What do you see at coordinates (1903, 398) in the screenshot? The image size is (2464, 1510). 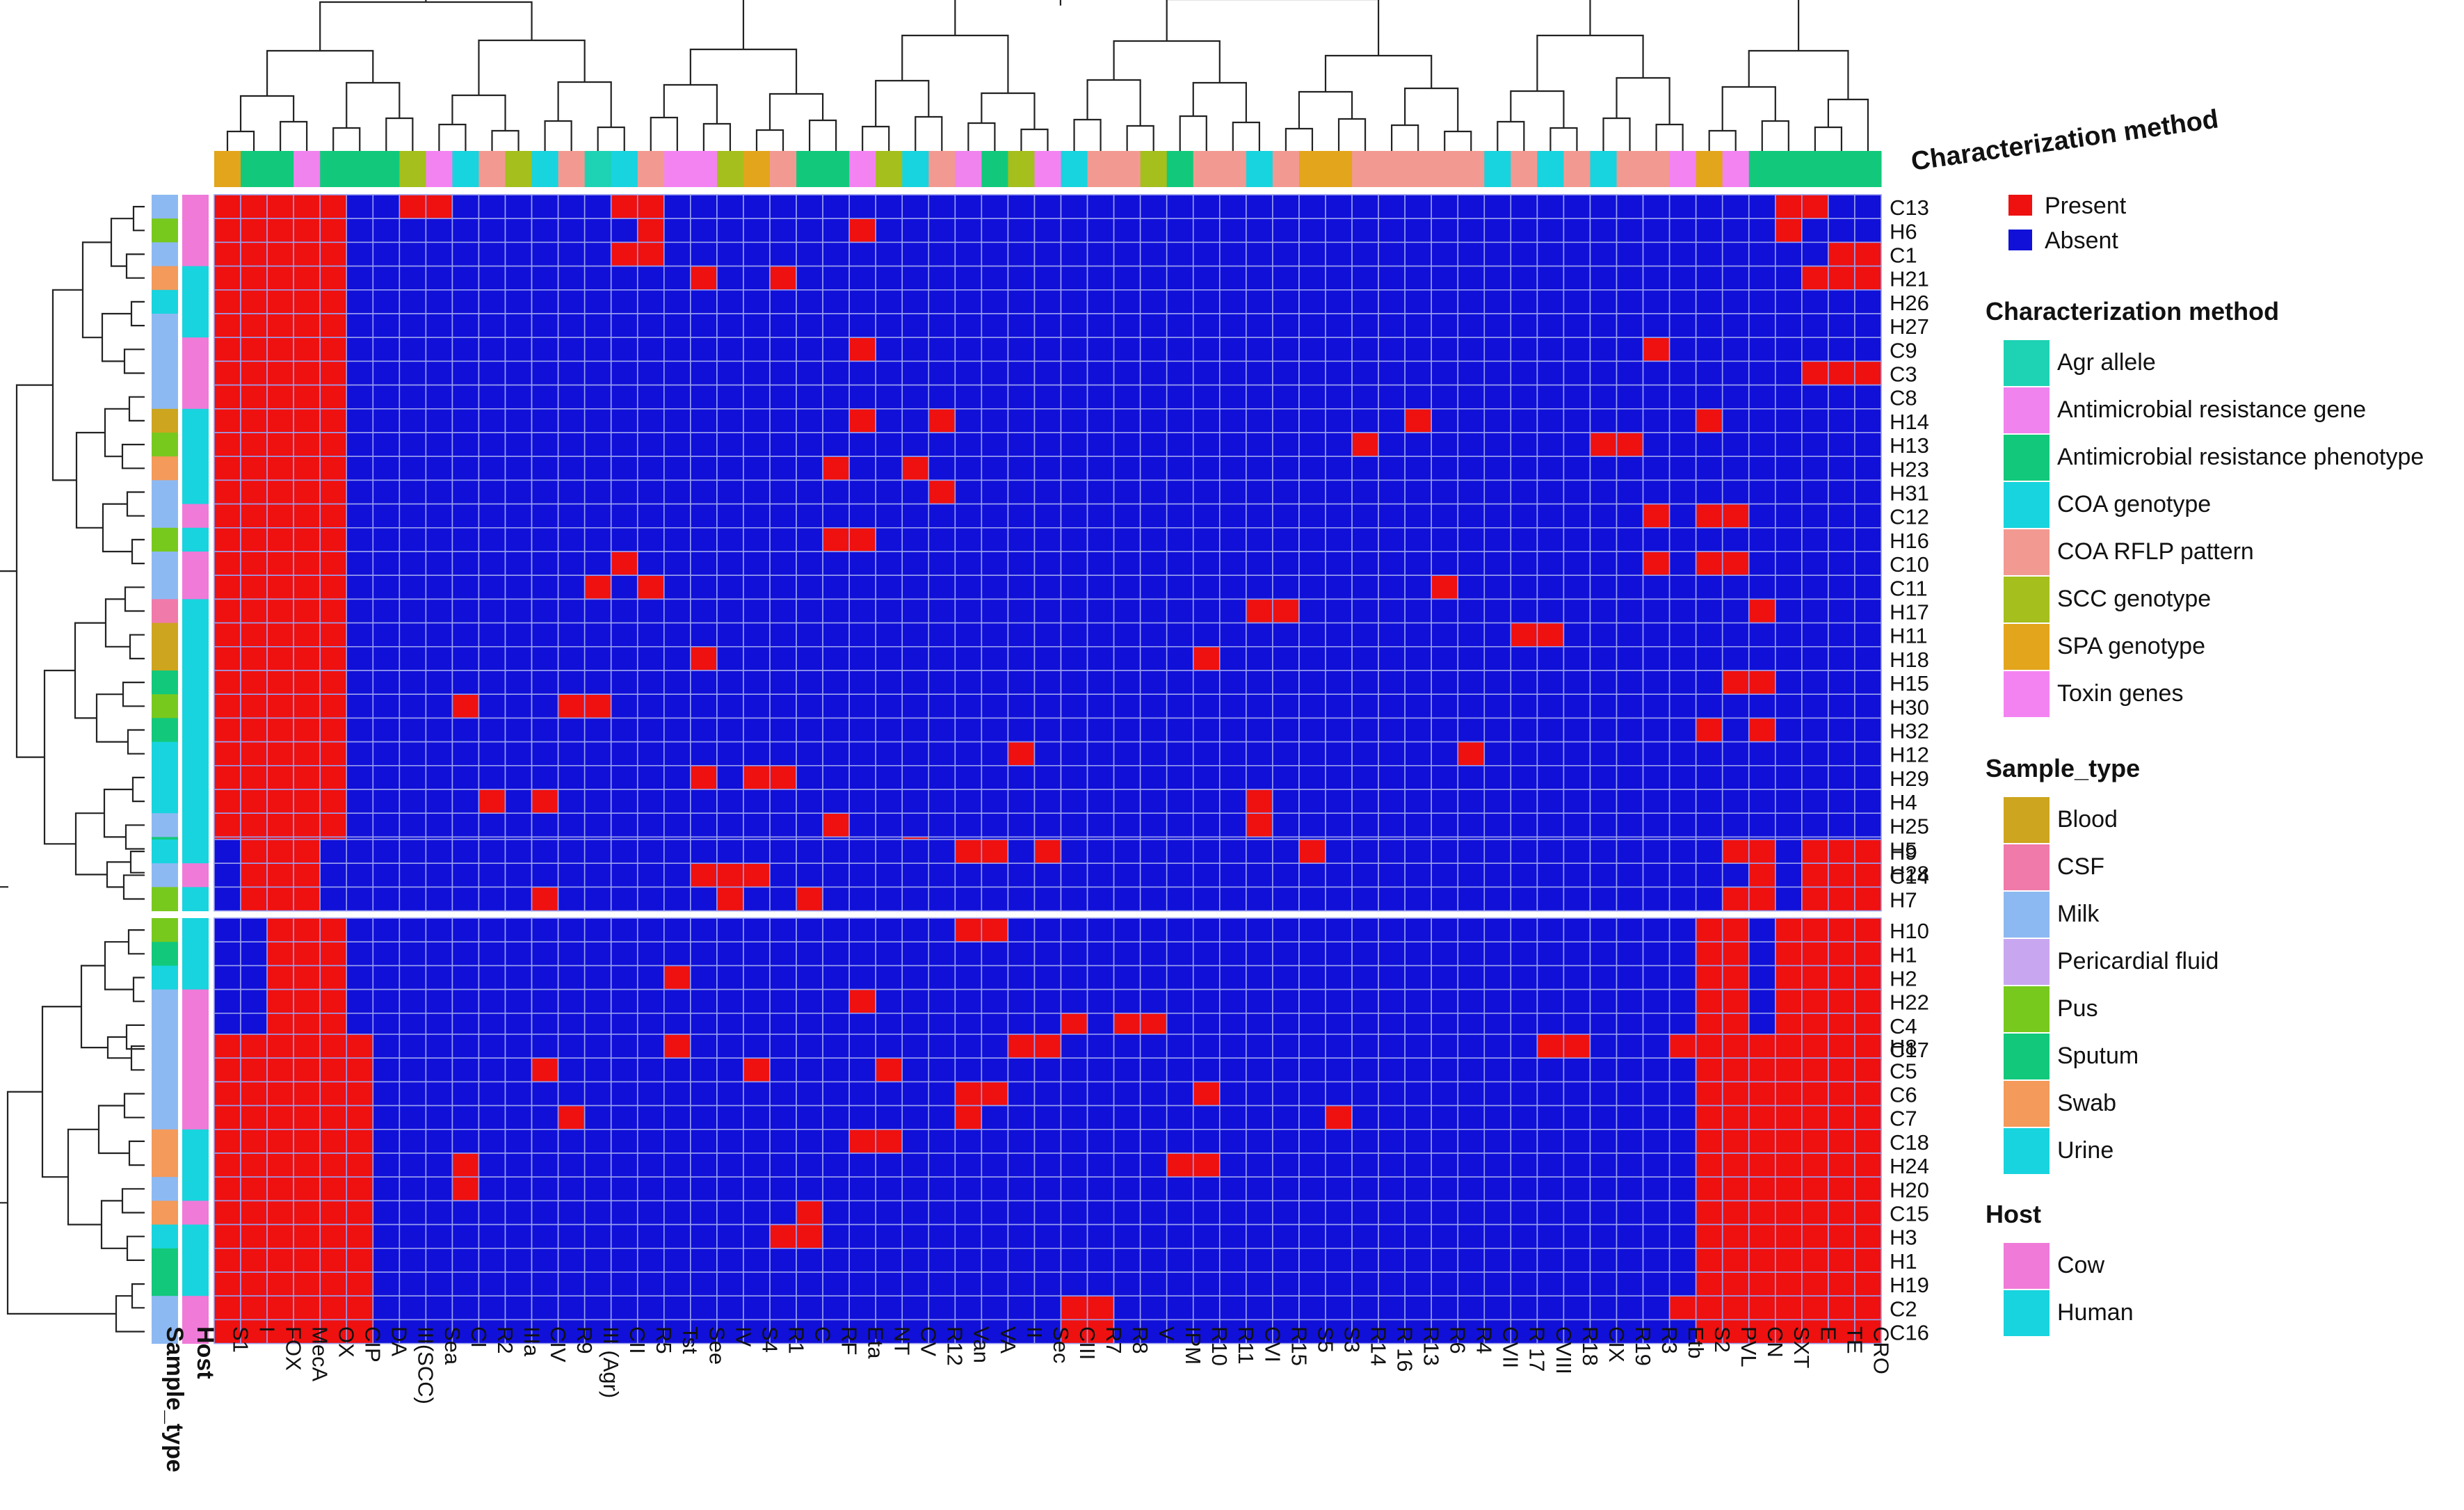 I see `row-label: C8` at bounding box center [1903, 398].